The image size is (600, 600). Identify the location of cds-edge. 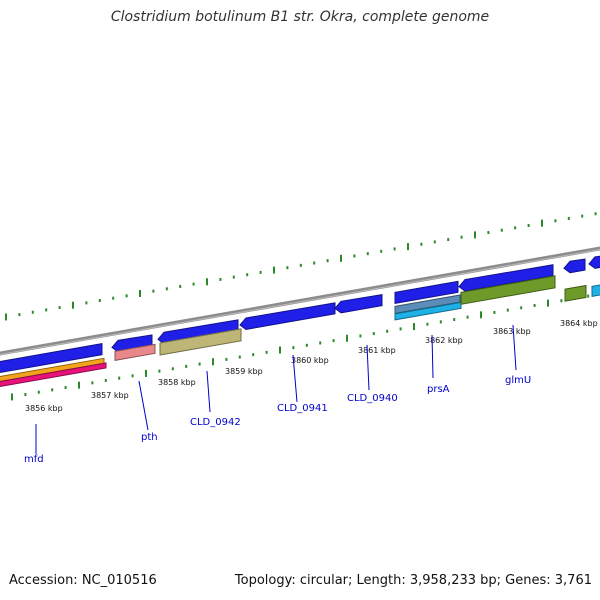
(594, 262).